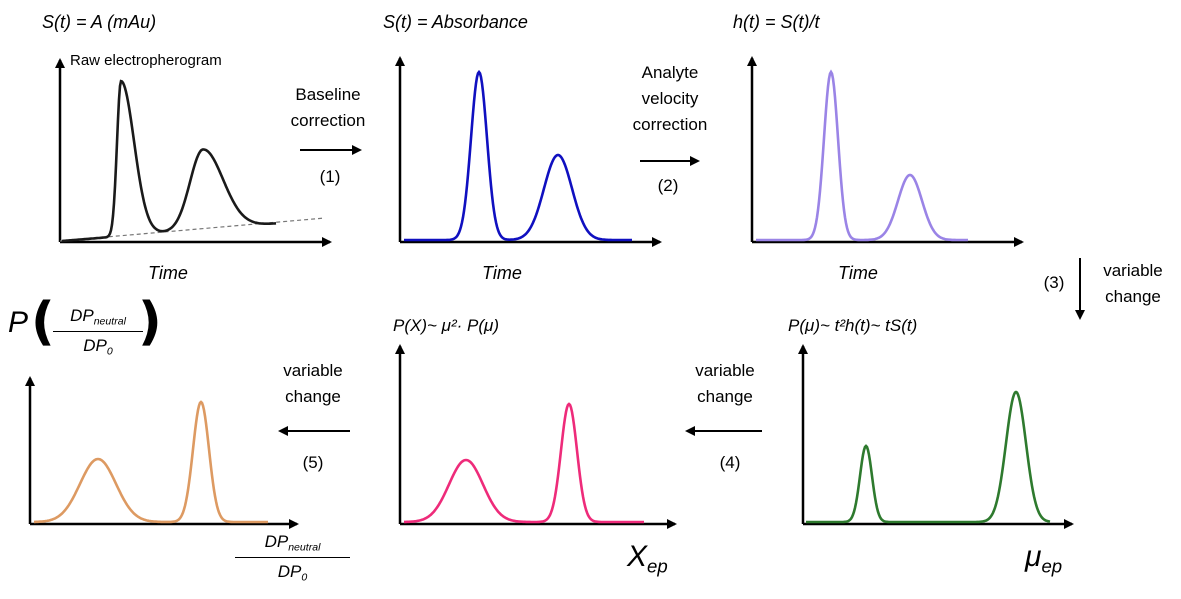 This screenshot has height=599, width=1181. What do you see at coordinates (1133, 270) in the screenshot?
I see `step3-line1: variable` at bounding box center [1133, 270].